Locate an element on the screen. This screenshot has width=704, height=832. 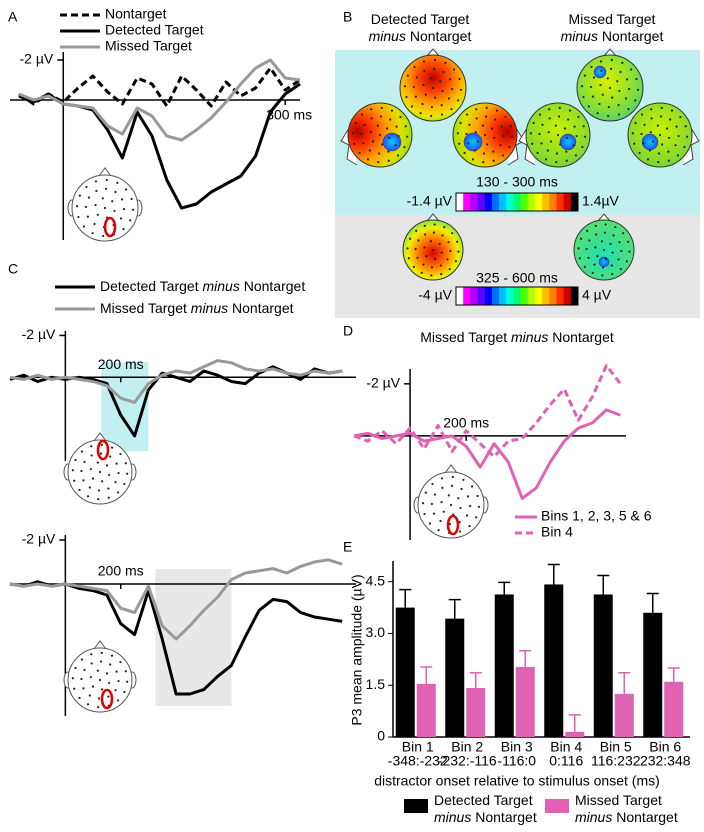
face-outline is located at coordinates (691, 145).